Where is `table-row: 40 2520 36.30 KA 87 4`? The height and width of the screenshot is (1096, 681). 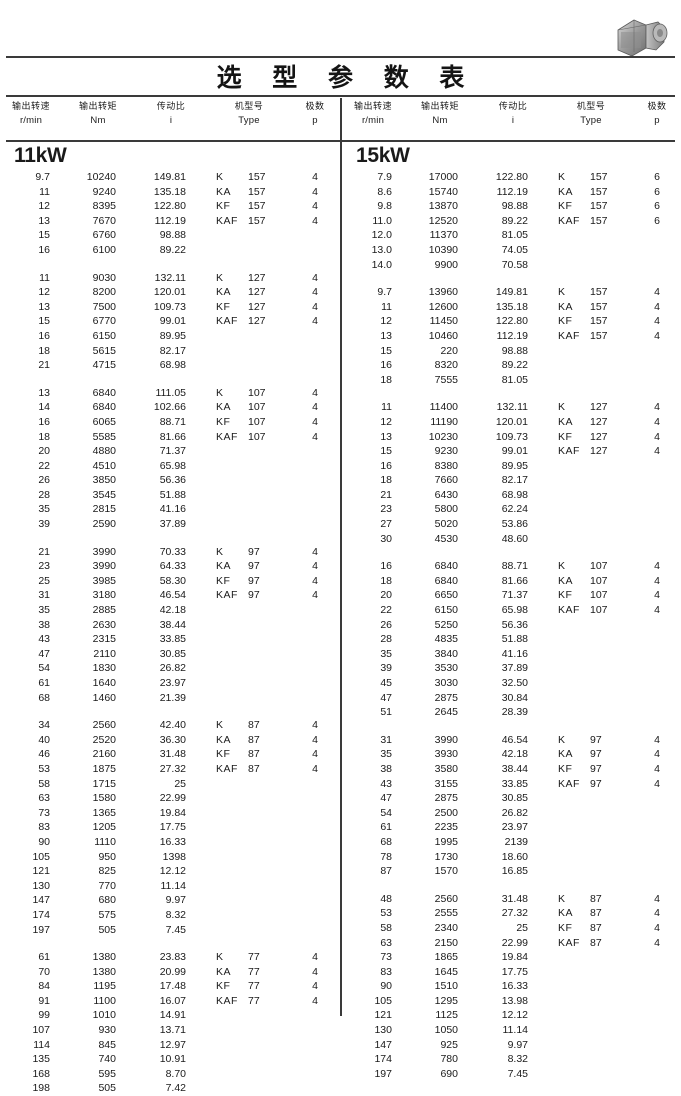 table-row: 40 2520 36.30 KA 87 4 is located at coordinates (170, 740).